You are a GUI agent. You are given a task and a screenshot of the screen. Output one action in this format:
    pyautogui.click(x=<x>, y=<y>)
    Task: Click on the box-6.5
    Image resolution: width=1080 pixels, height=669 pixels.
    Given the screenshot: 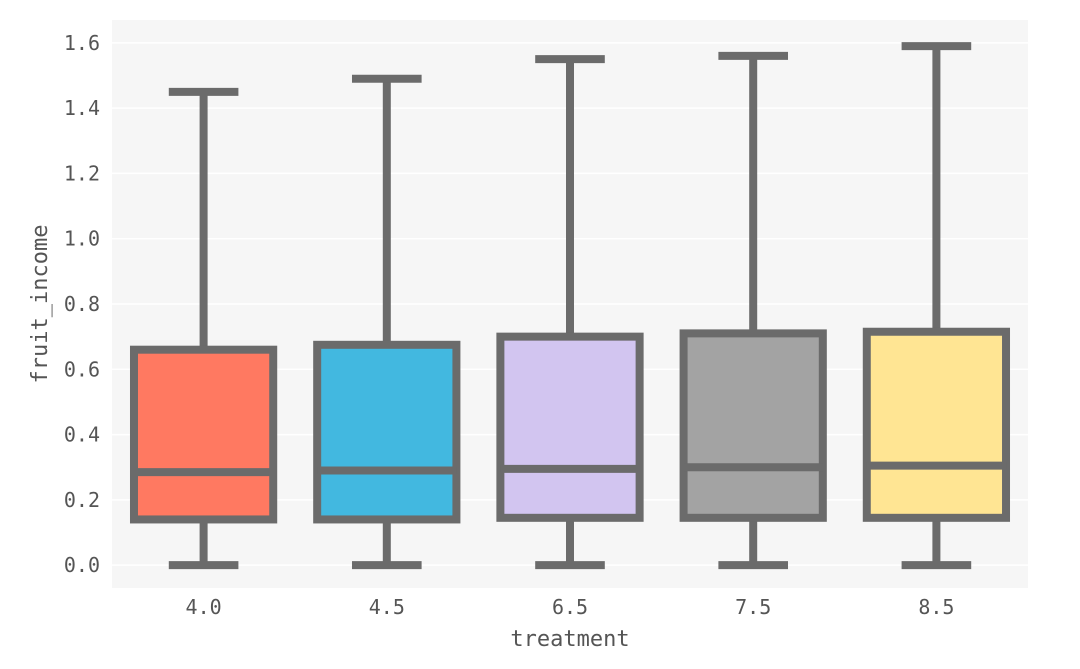 What is the action you would take?
    pyautogui.click(x=570, y=312)
    